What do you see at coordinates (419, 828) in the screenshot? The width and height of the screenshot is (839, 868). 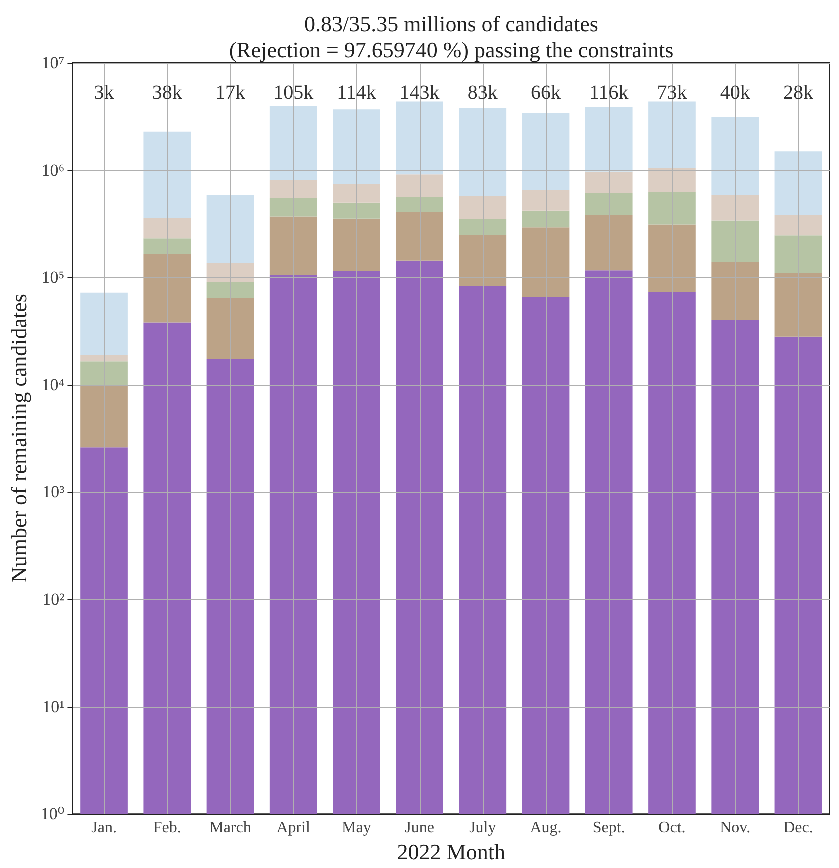 I see `x-tick-label: June` at bounding box center [419, 828].